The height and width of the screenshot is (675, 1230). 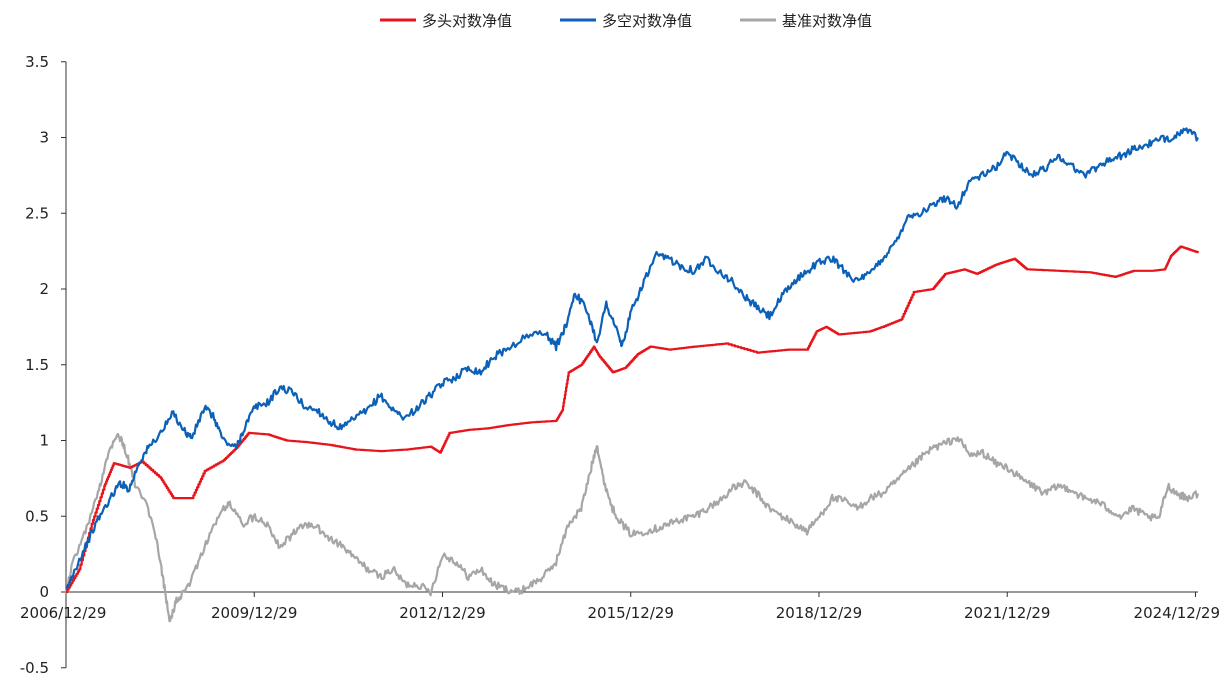 I want to click on legend: 多头对数净值 多空对数净值 基准对数净值, so click(x=626, y=21).